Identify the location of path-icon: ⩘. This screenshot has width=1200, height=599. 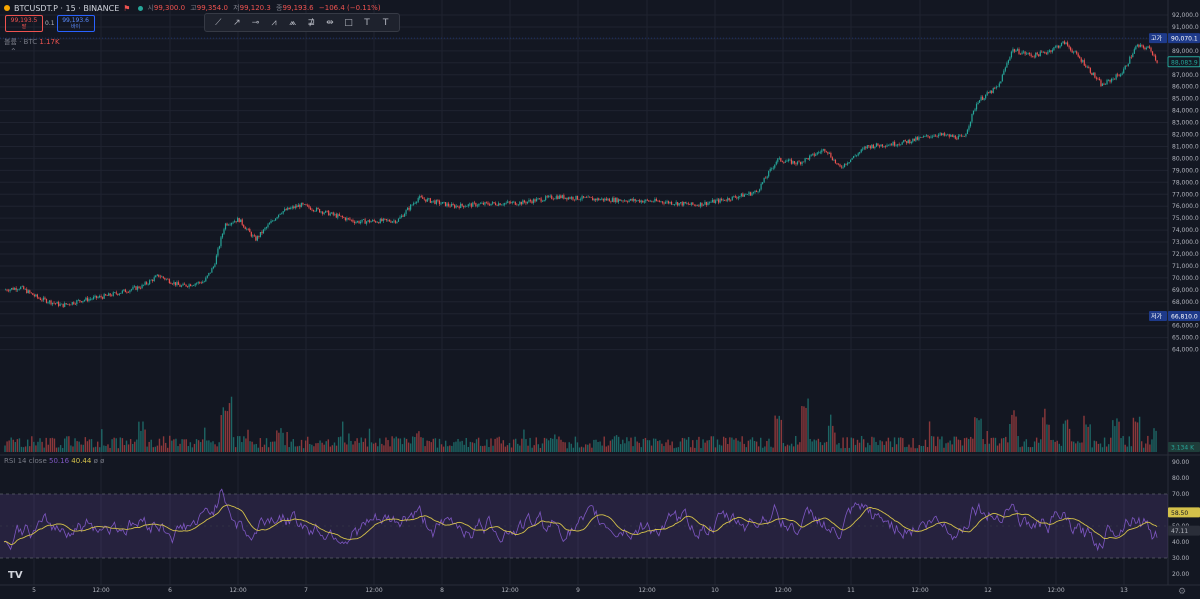
(274, 22).